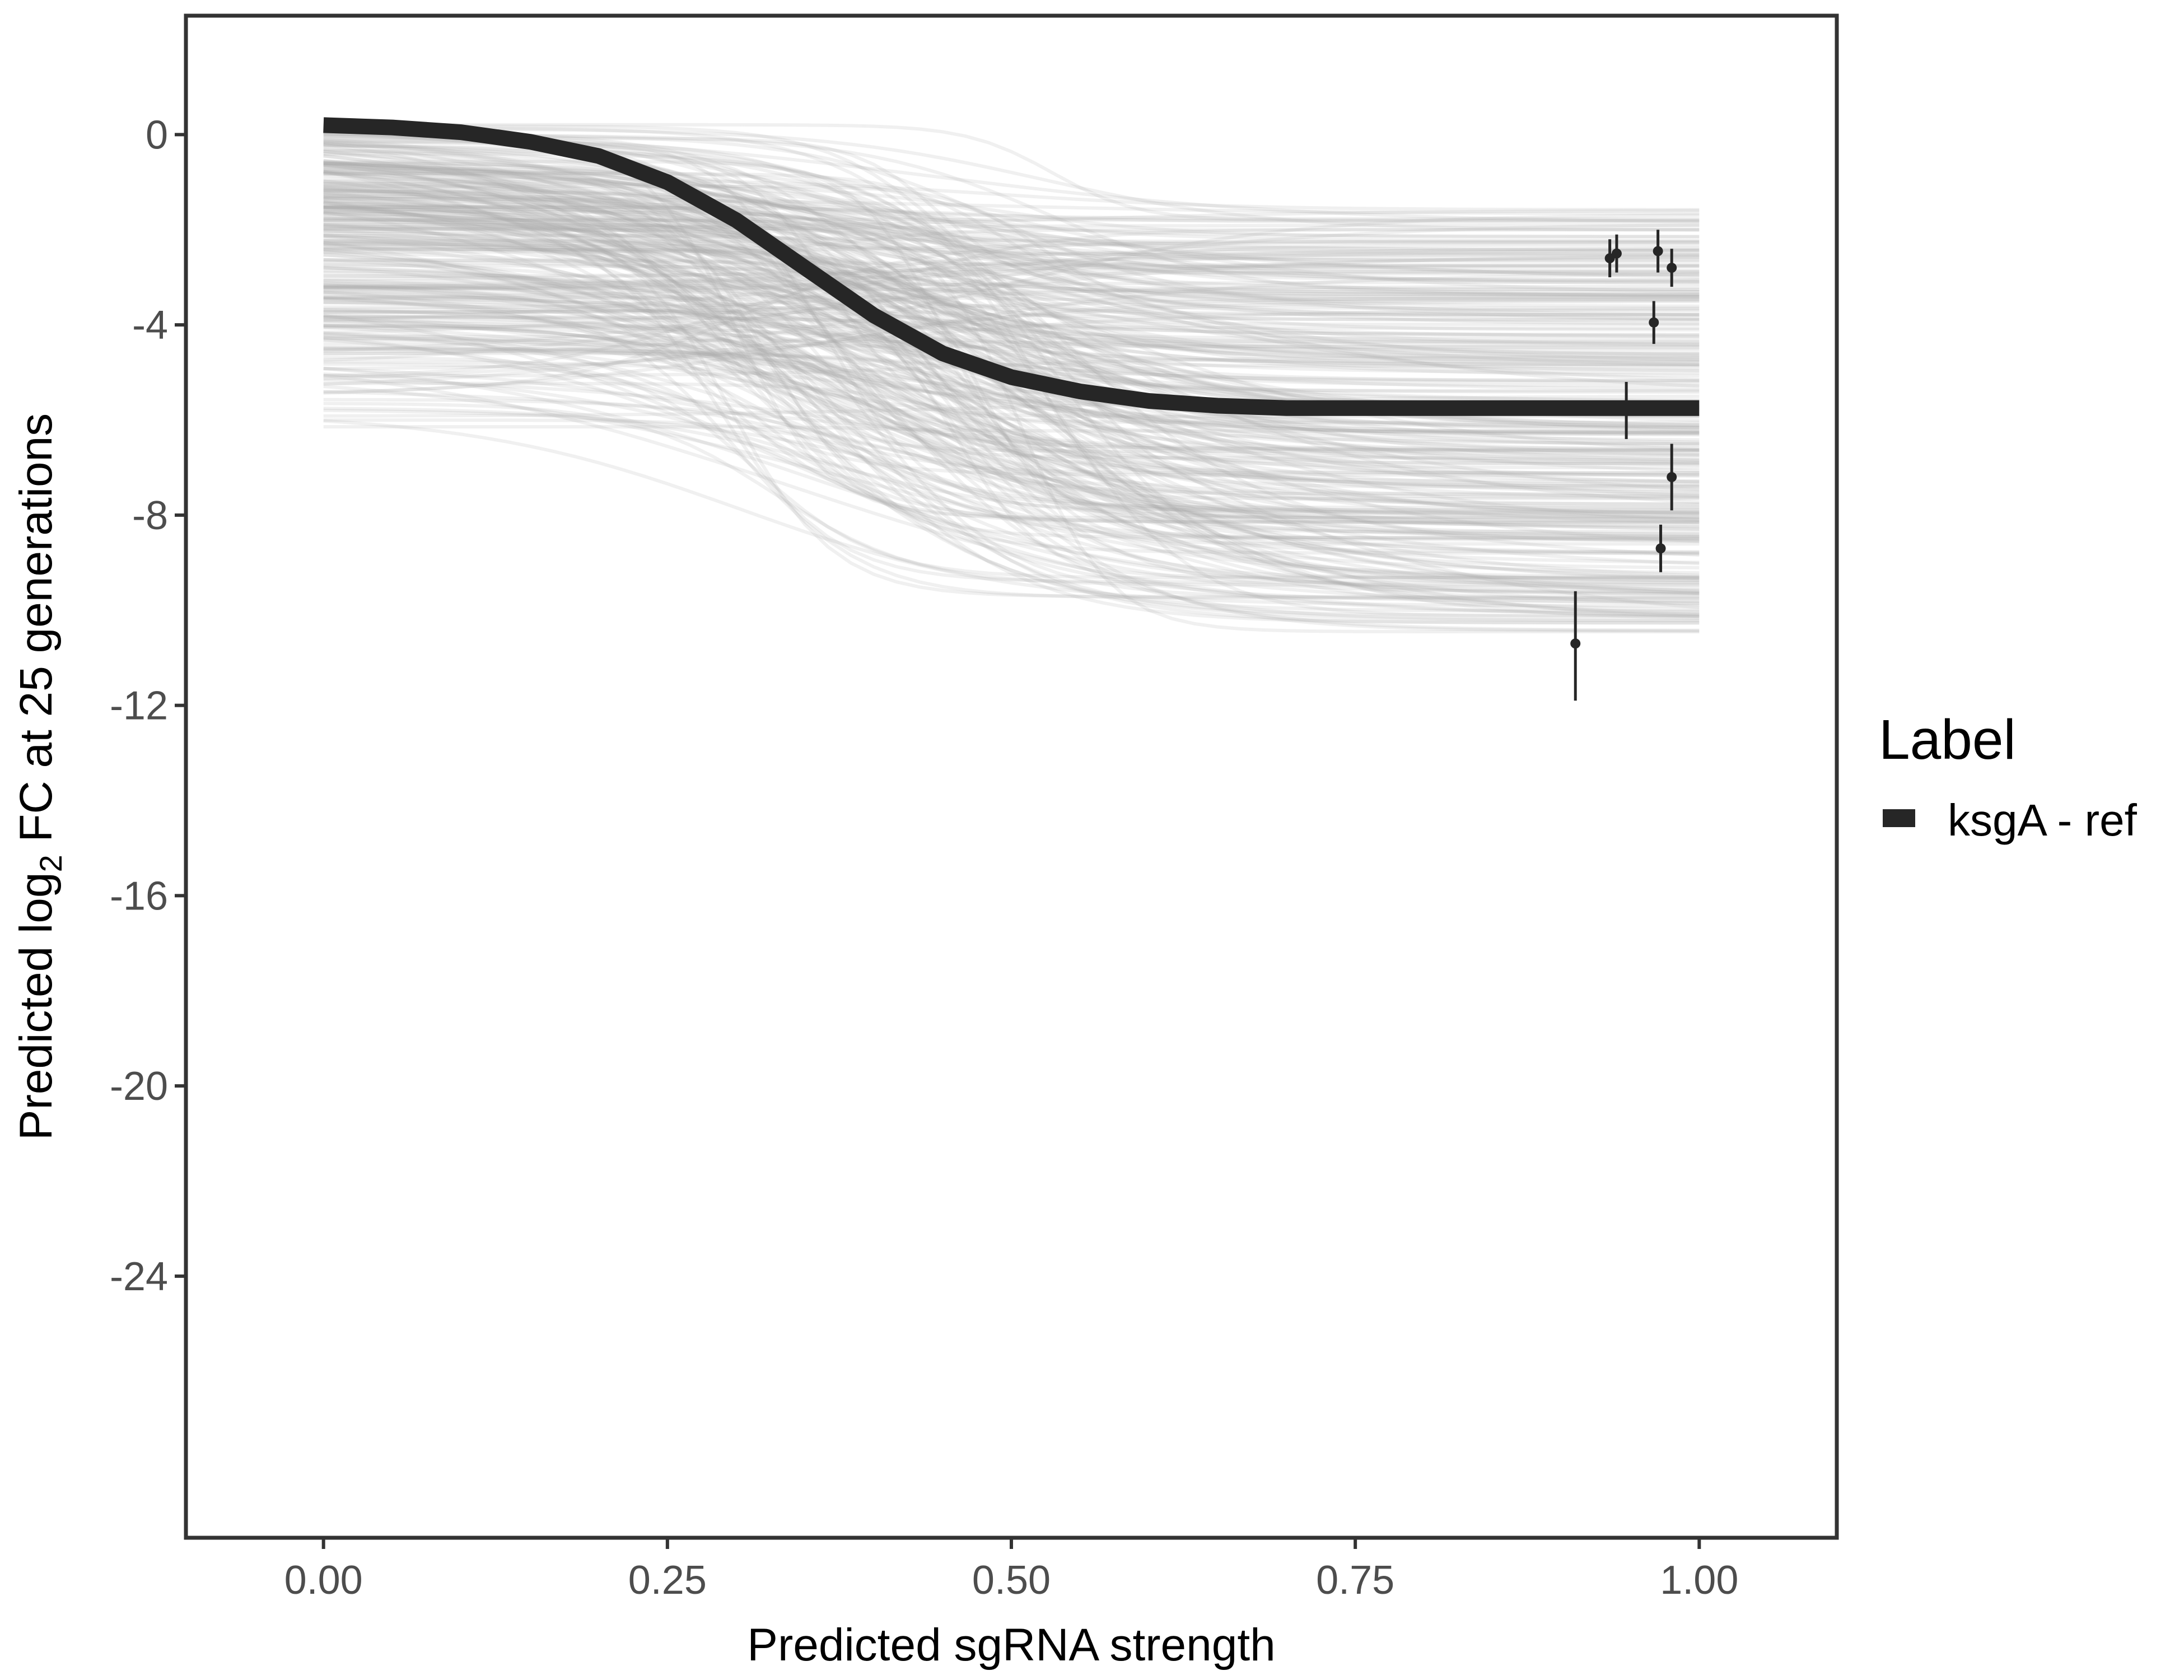 This screenshot has height=1680, width=2184. Describe the element at coordinates (1948, 740) in the screenshot. I see `legend-title: Label` at that location.